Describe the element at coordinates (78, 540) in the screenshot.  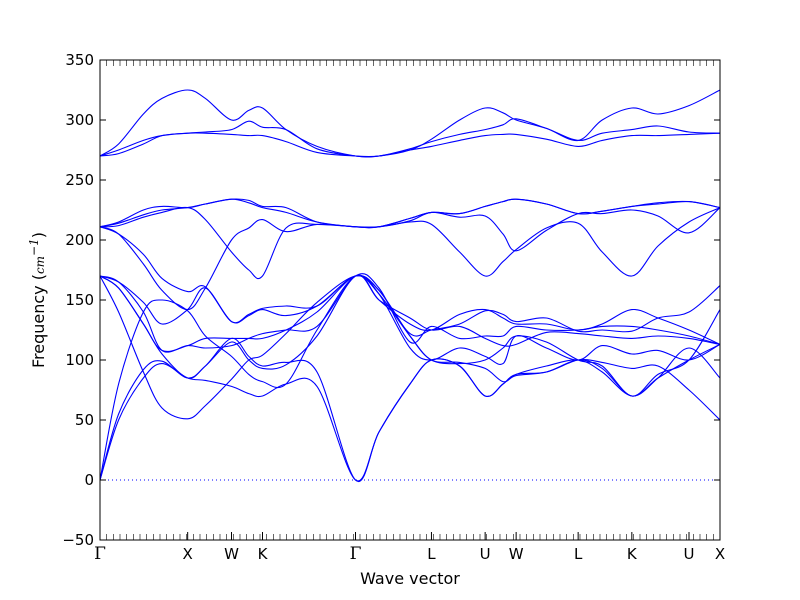
I see `y-tick-label: −50` at that location.